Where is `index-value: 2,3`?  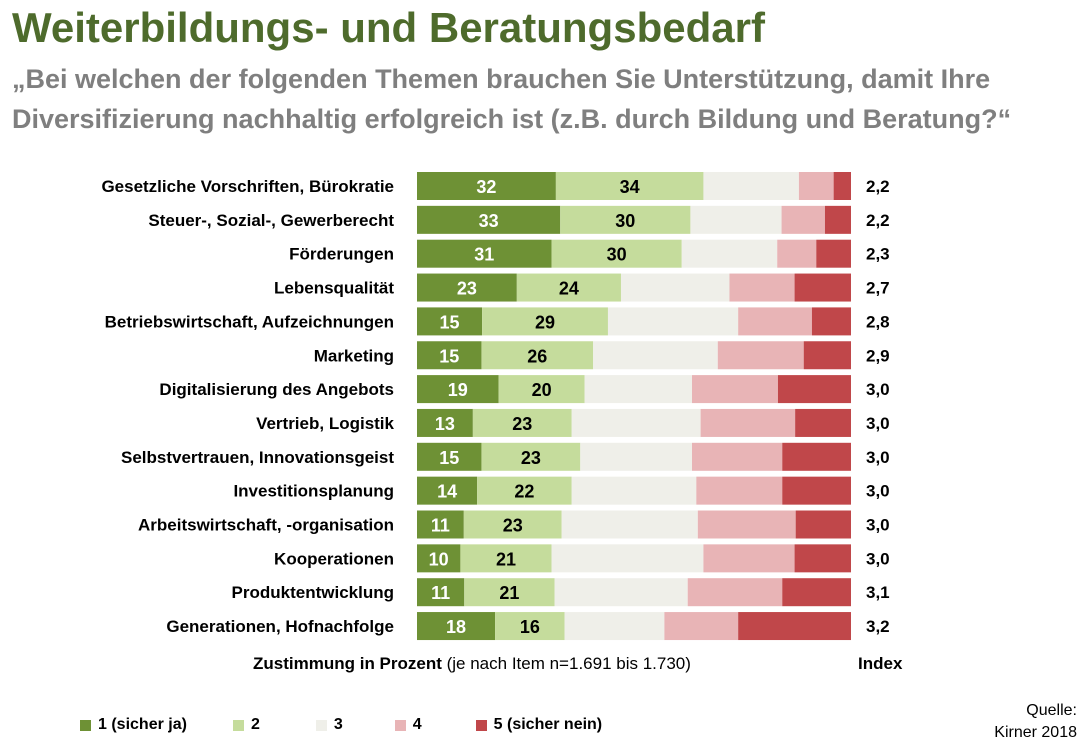
index-value: 2,3 is located at coordinates (878, 254).